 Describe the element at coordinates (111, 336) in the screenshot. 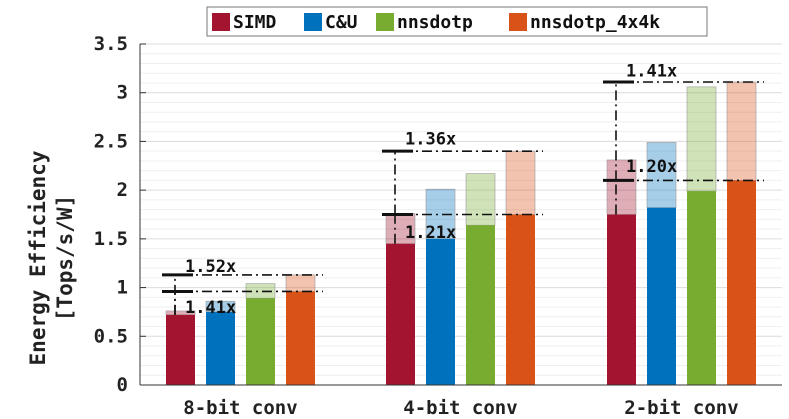

I see `y-tick-label: 0.5` at that location.